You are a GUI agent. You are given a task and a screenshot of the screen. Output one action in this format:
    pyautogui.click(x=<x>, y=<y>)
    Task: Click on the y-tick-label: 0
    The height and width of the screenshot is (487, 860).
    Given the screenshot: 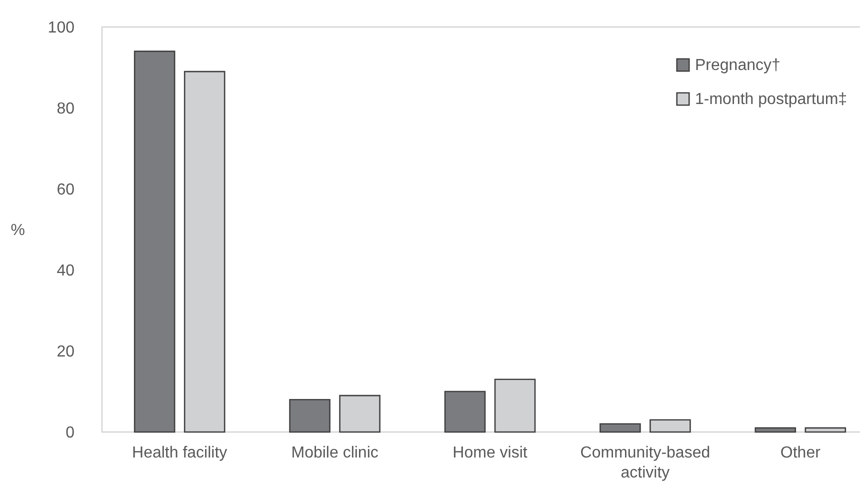 What is the action you would take?
    pyautogui.click(x=70, y=433)
    